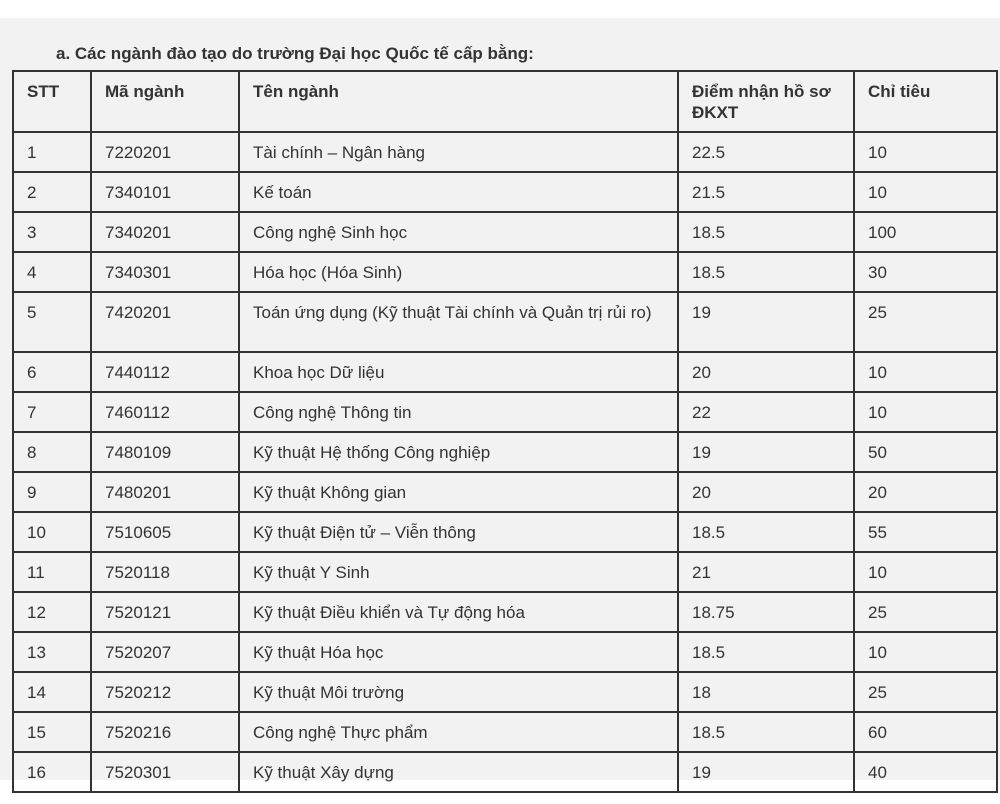 The width and height of the screenshot is (1000, 804). Describe the element at coordinates (52, 652) in the screenshot. I see `cell-stt: 13` at that location.